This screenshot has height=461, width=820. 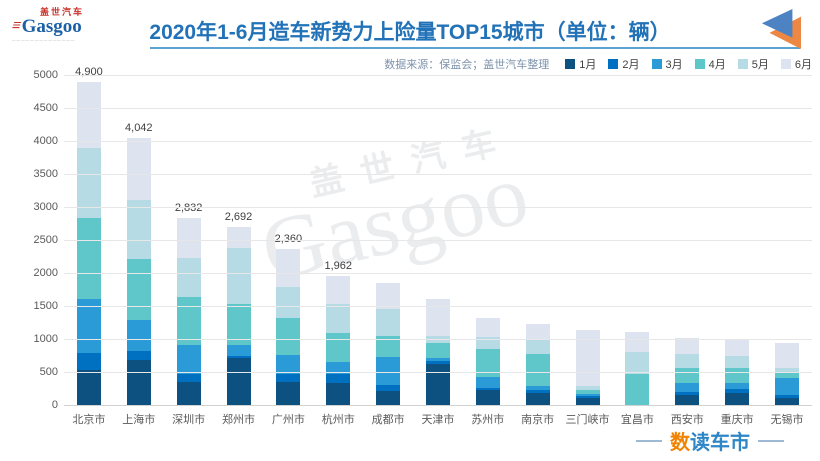 What do you see at coordinates (737, 250) in the screenshot?
I see `bar-column: 重庆市` at bounding box center [737, 250].